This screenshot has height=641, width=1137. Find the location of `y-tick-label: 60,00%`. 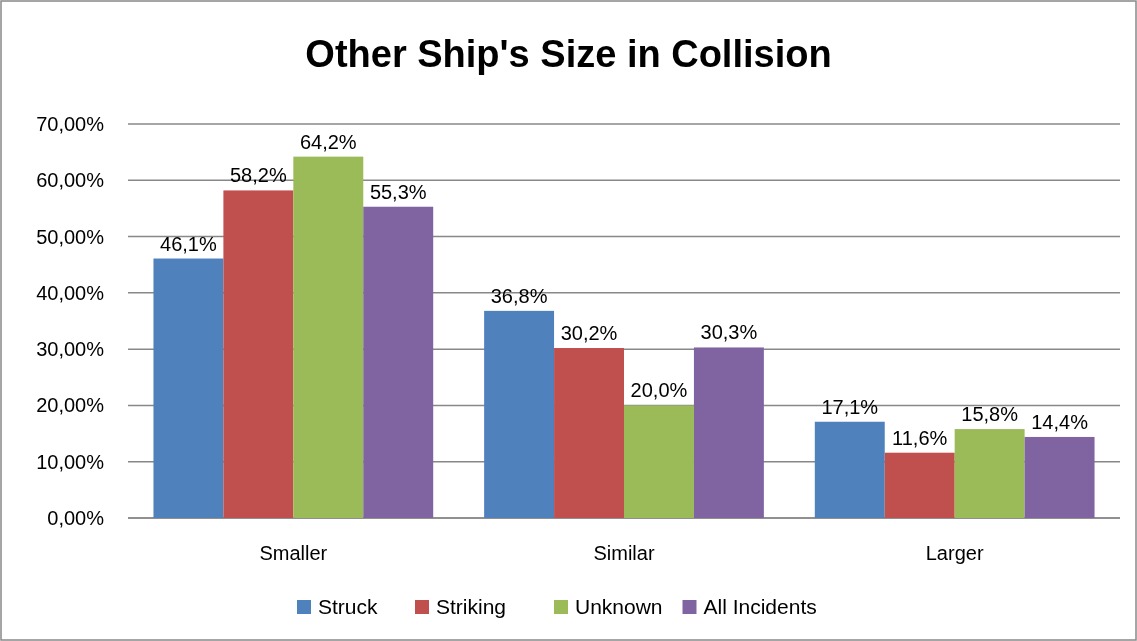

y-tick-label: 60,00% is located at coordinates (70, 180).